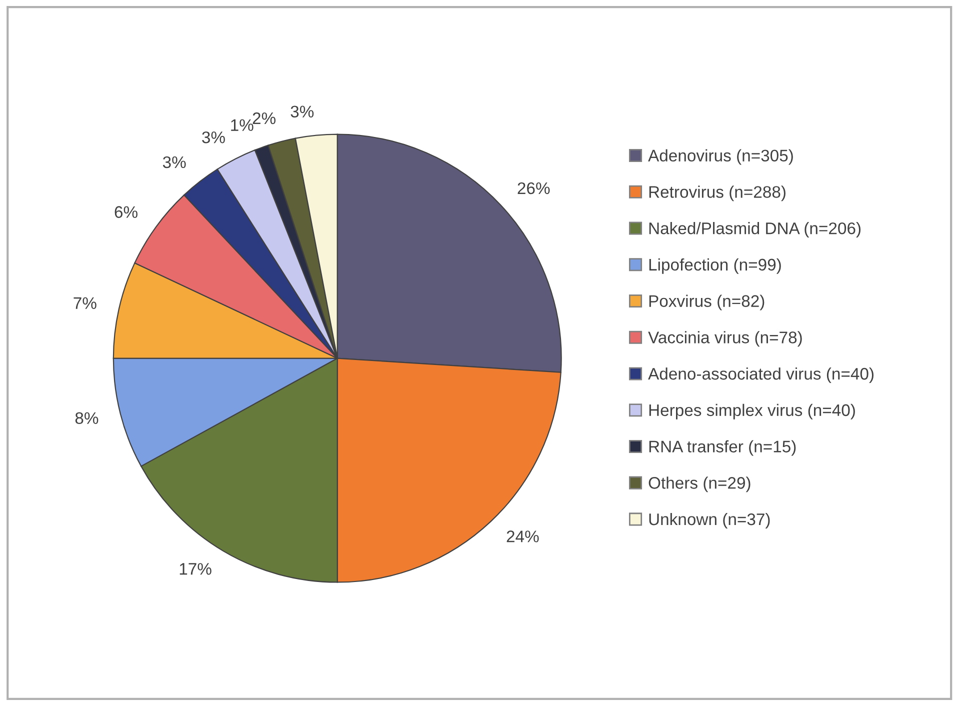 The width and height of the screenshot is (953, 706). Describe the element at coordinates (720, 157) in the screenshot. I see `legend-label: Adenovirus (n=305)` at that location.